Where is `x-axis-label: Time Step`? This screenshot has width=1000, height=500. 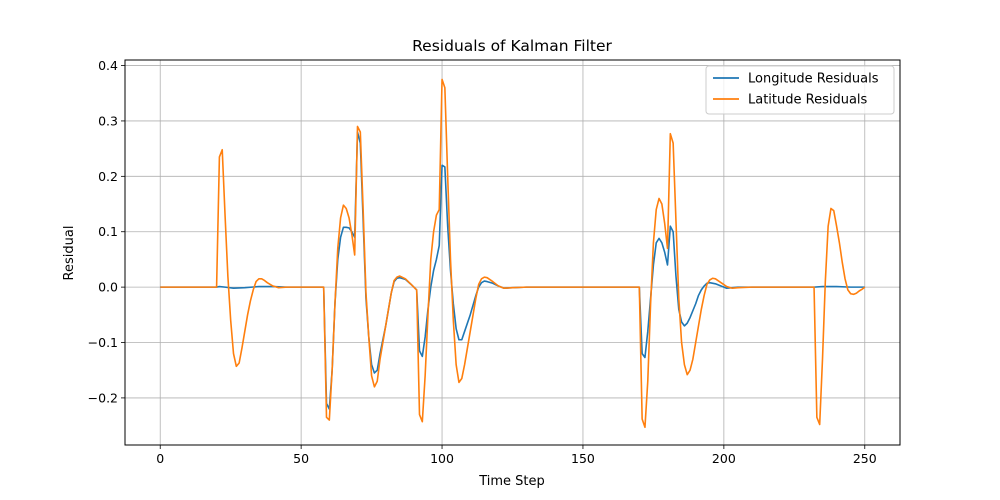
x-axis-label: Time Step is located at coordinates (511, 481).